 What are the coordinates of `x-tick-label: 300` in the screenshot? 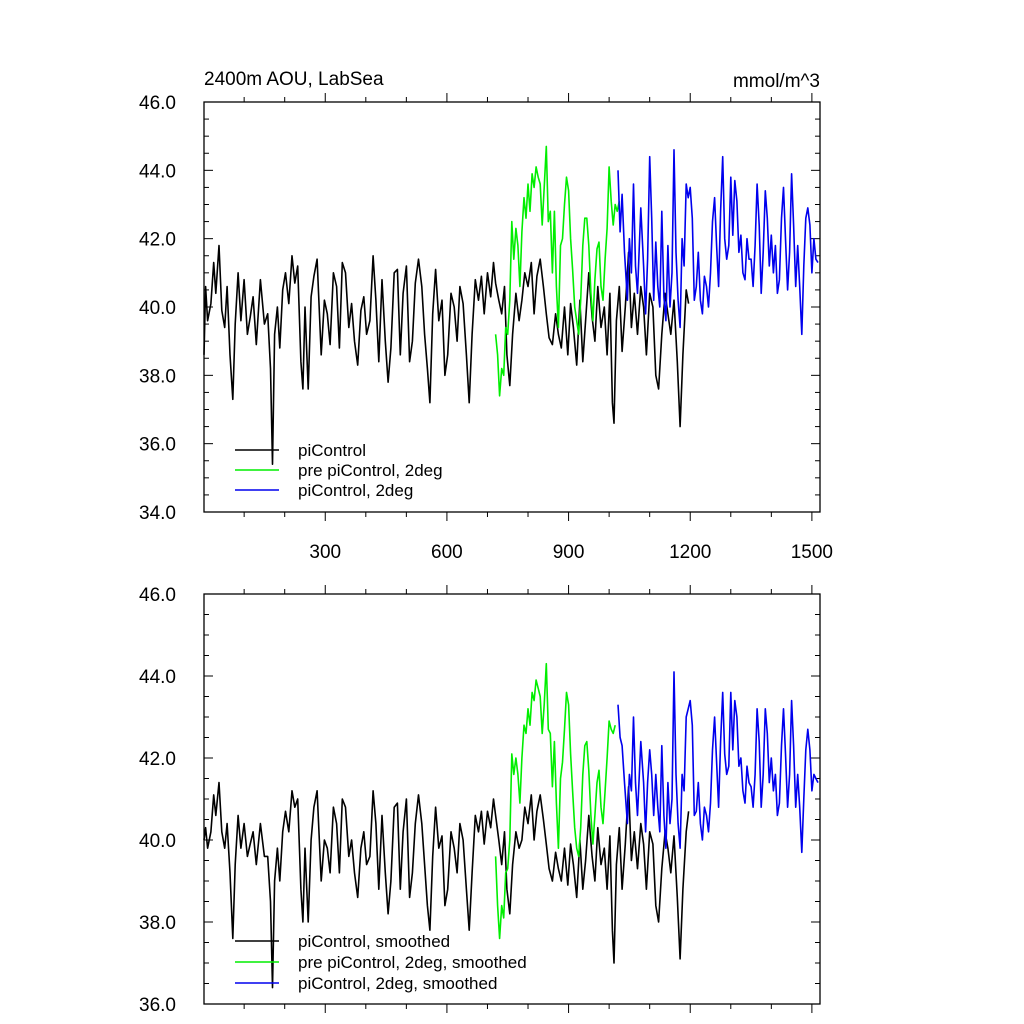 It's located at (325, 552).